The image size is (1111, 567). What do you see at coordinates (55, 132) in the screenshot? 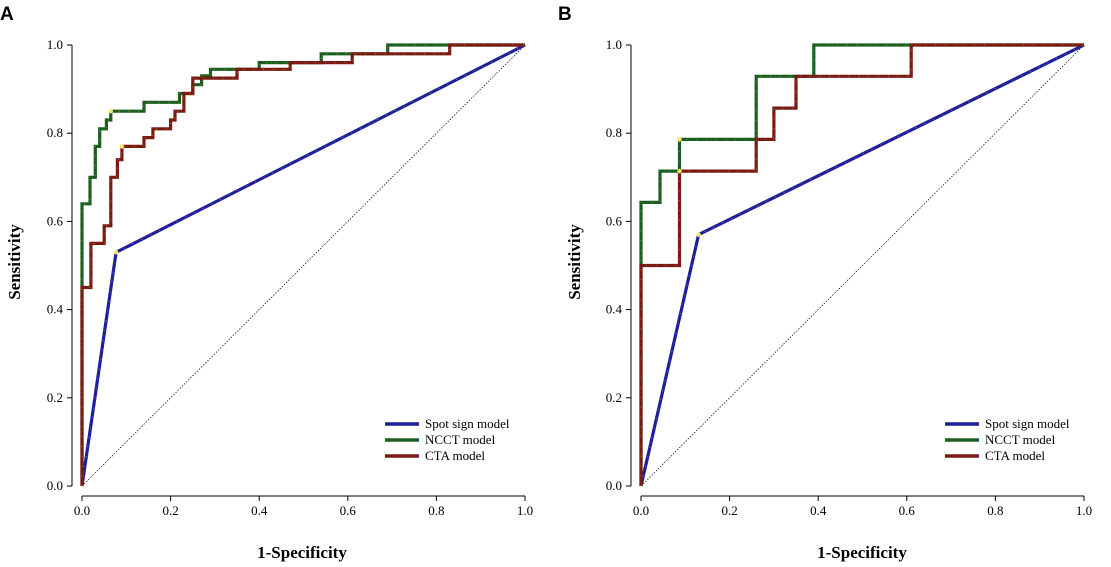
I see `panel-a-y-tick-label: 0.8` at bounding box center [55, 132].